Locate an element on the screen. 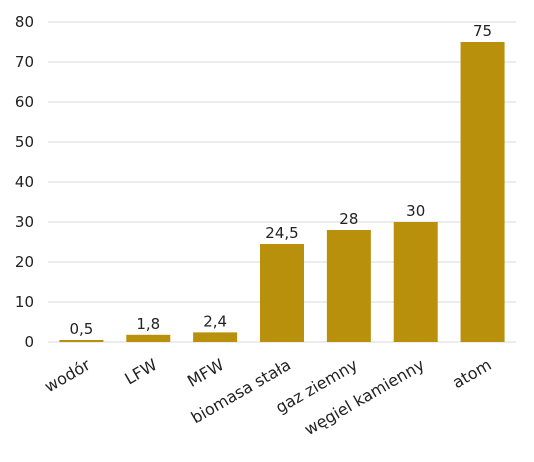 The height and width of the screenshot is (462, 534). y-tick-label: 50 is located at coordinates (24, 142).